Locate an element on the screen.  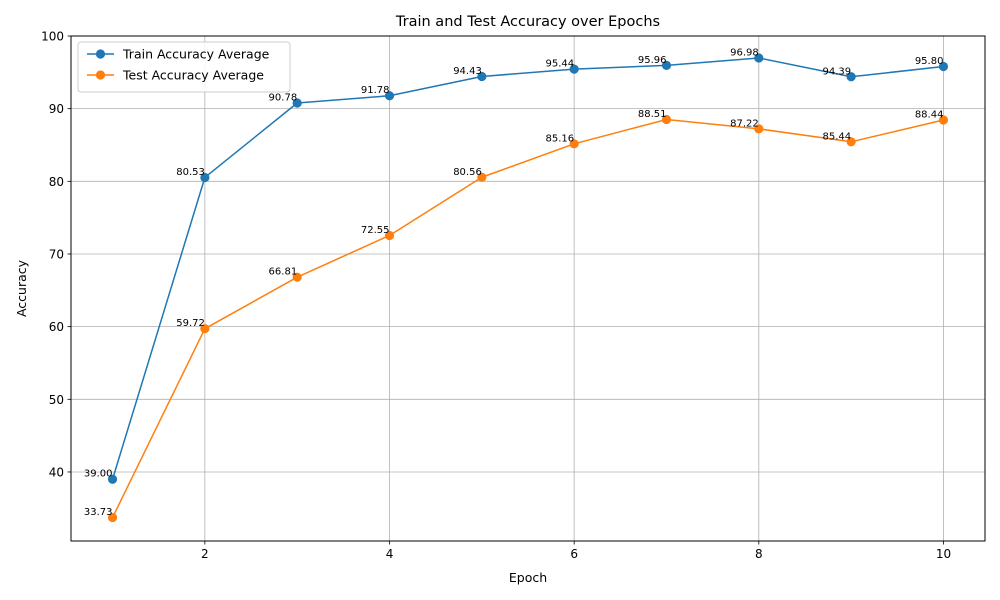
data-label: 90.78 is located at coordinates (283, 97).